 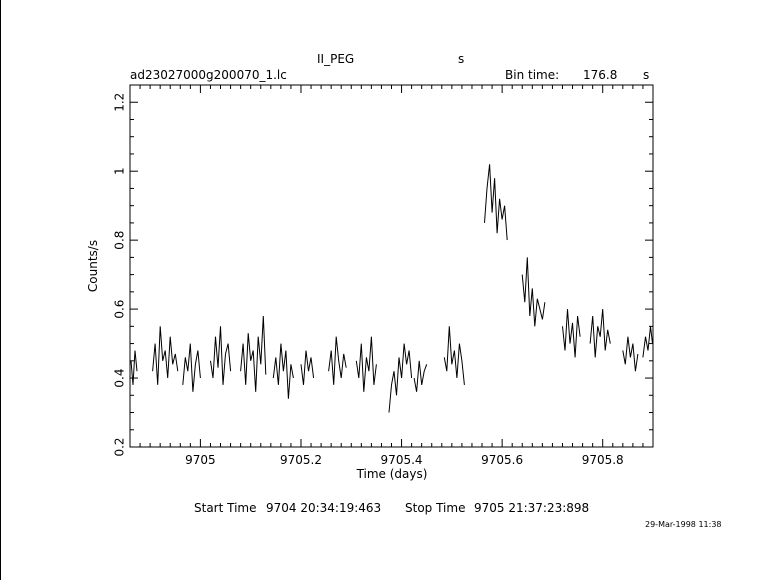 What do you see at coordinates (225, 508) in the screenshot?
I see `start-time-label: Start Time` at bounding box center [225, 508].